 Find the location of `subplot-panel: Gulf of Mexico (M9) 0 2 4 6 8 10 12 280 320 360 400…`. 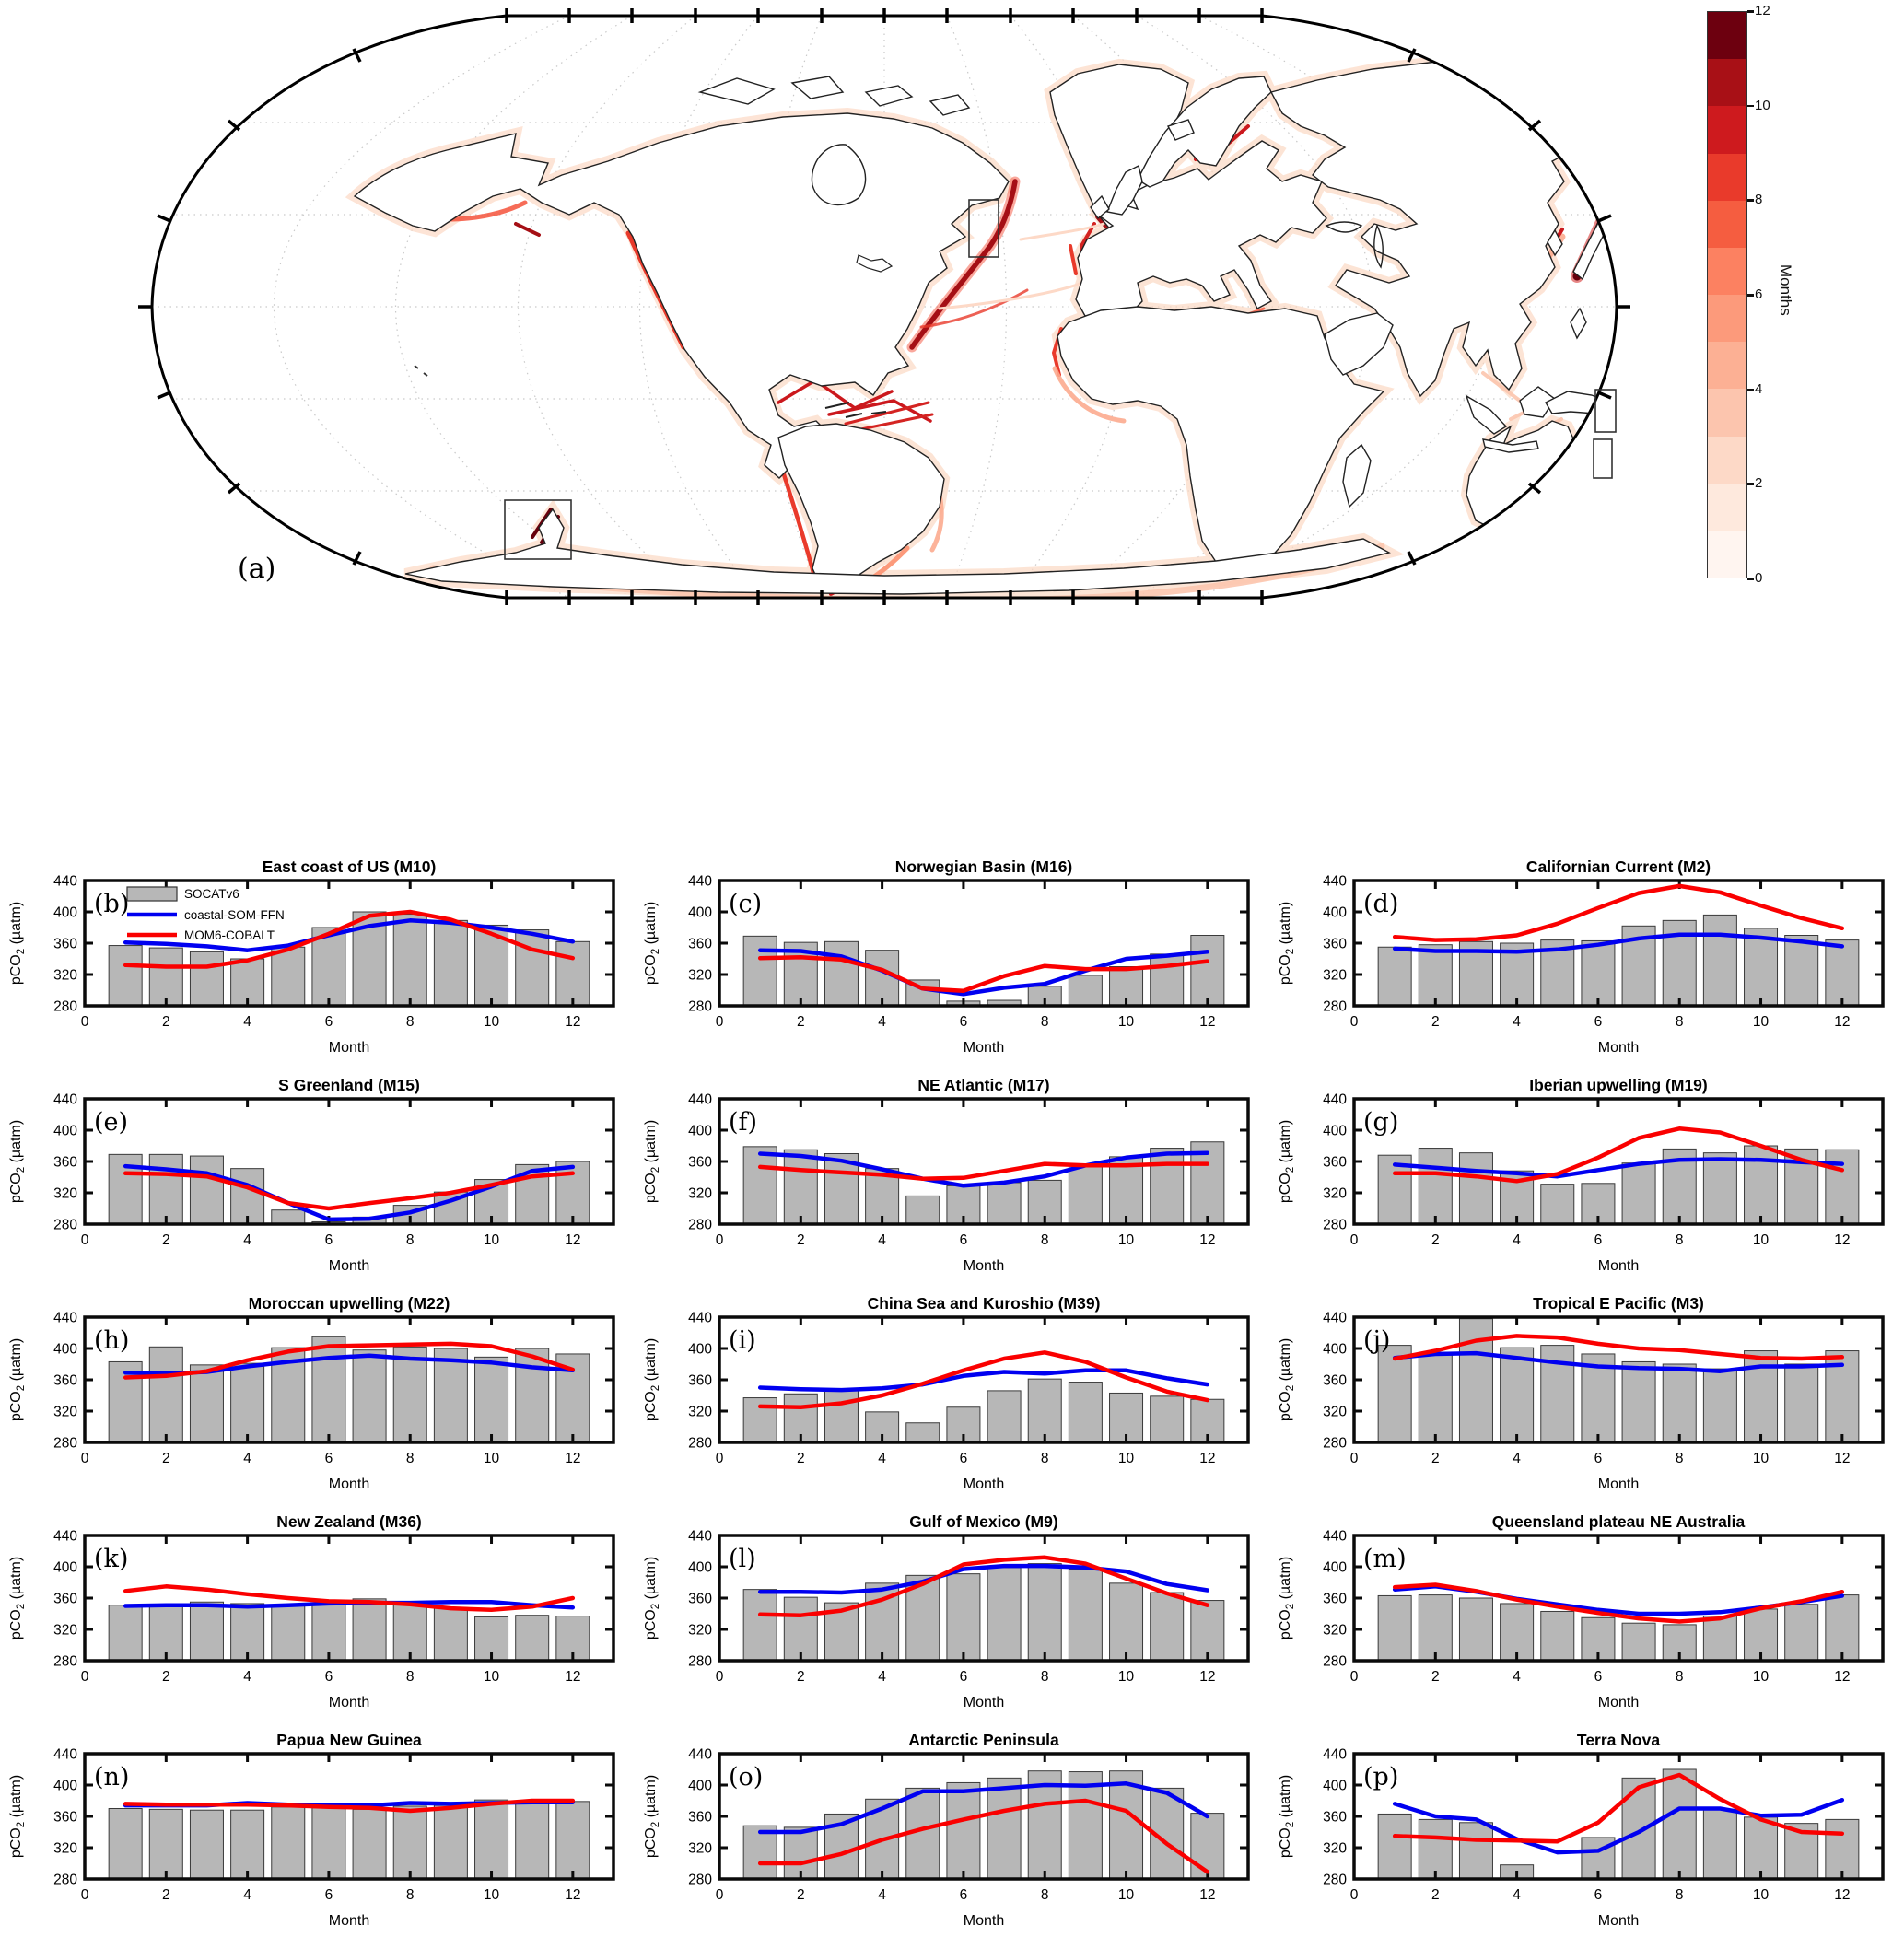

subplot-panel: Gulf of Mexico (M9) 0 2 4 6 8 10 12 280 320 360 400… is located at coordinates (946, 1611).